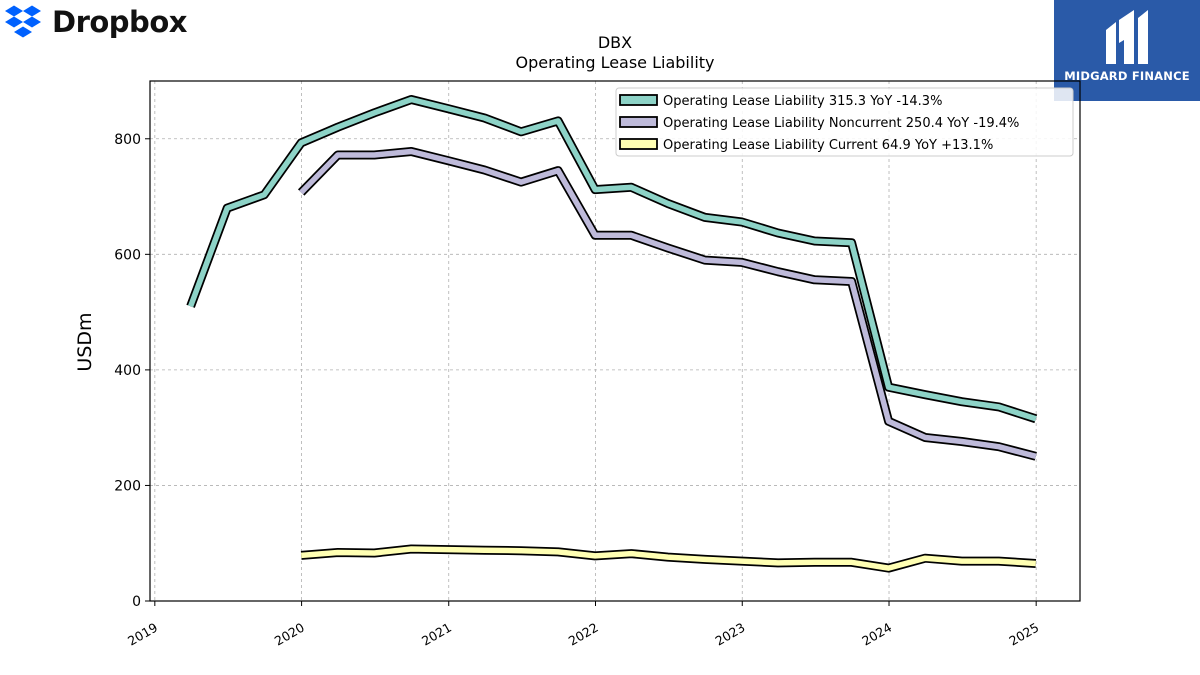 This screenshot has height=675, width=1200. I want to click on x-tick-label: 2025, so click(1023, 634).